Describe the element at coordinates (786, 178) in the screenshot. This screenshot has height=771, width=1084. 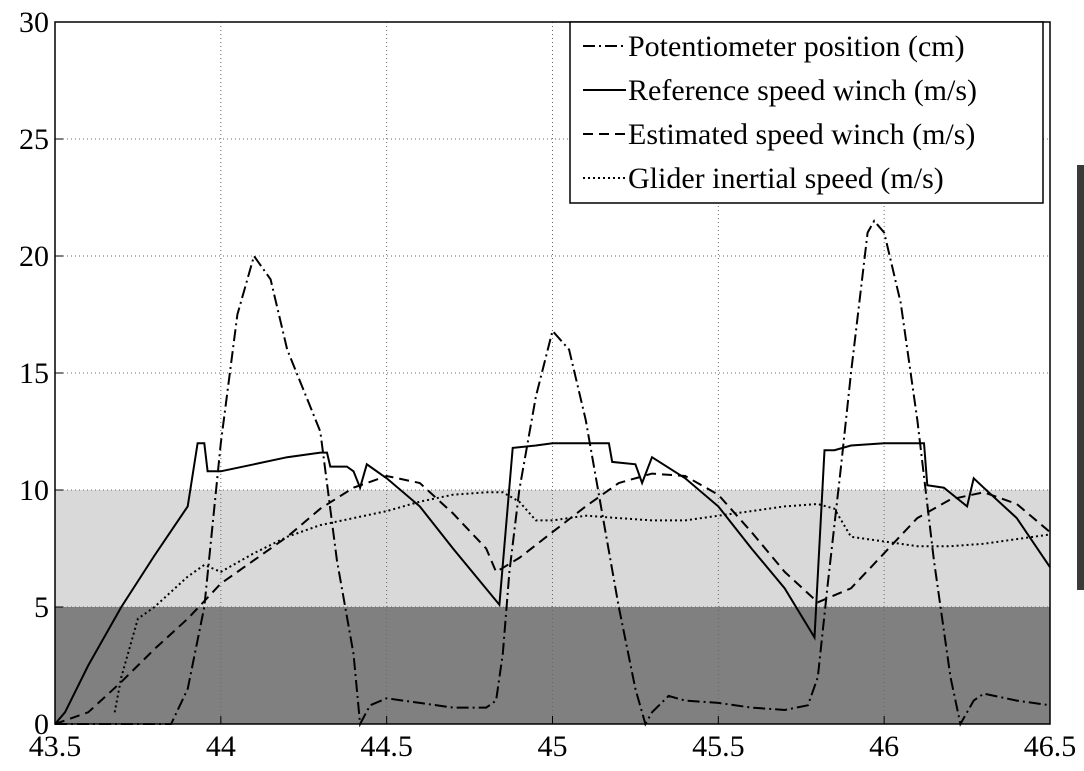
I see `legend-label: Glider inertial speed (m/s)` at that location.